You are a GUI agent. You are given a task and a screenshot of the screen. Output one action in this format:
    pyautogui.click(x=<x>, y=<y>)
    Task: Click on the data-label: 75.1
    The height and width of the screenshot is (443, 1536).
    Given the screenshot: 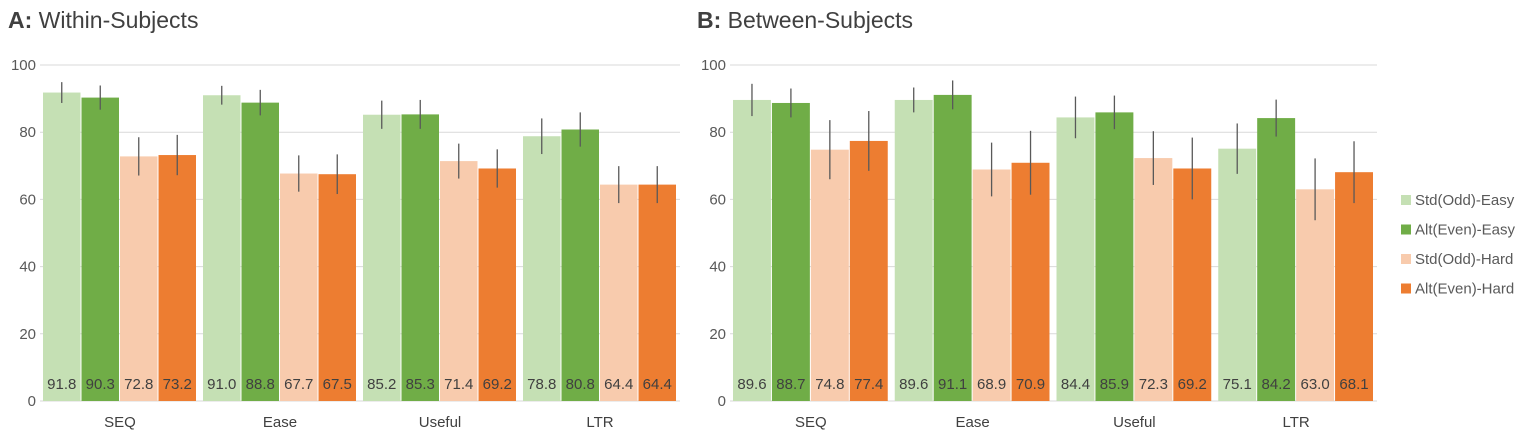 What is the action you would take?
    pyautogui.click(x=1237, y=384)
    